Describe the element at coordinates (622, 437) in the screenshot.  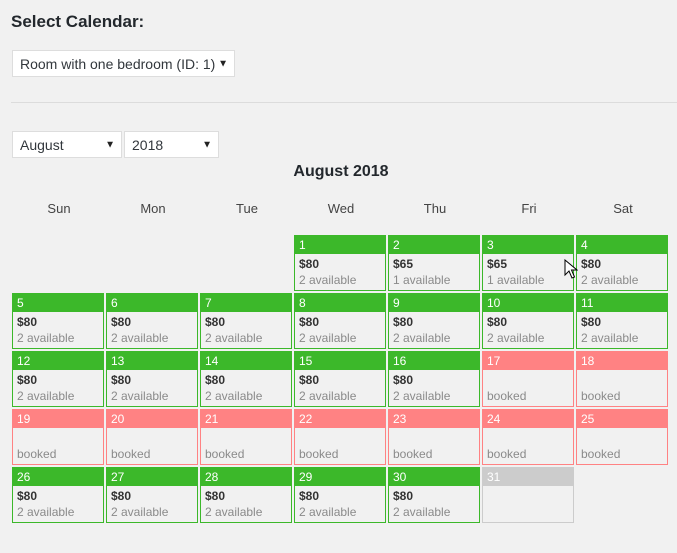
I see `day-cell-25: 25 booked` at that location.